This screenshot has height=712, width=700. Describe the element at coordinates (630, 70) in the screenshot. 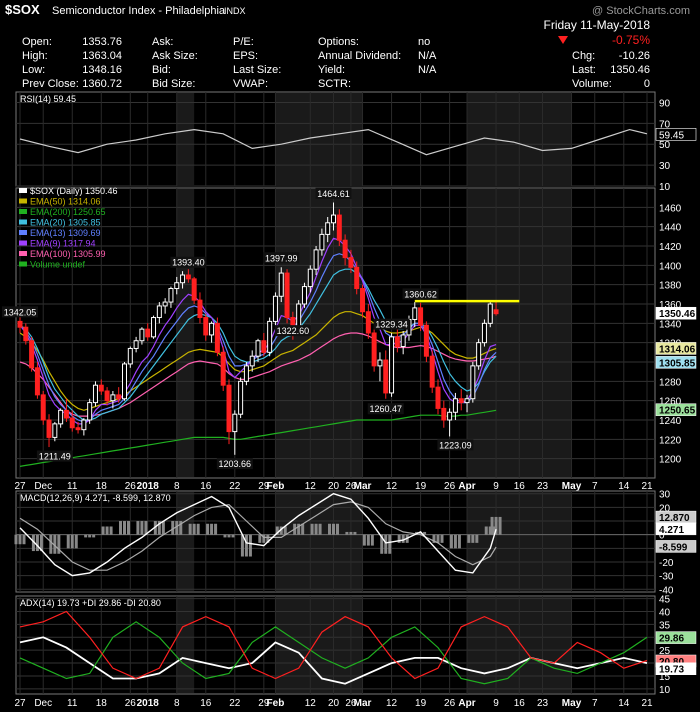

I see `quote-value: 1350.46` at that location.